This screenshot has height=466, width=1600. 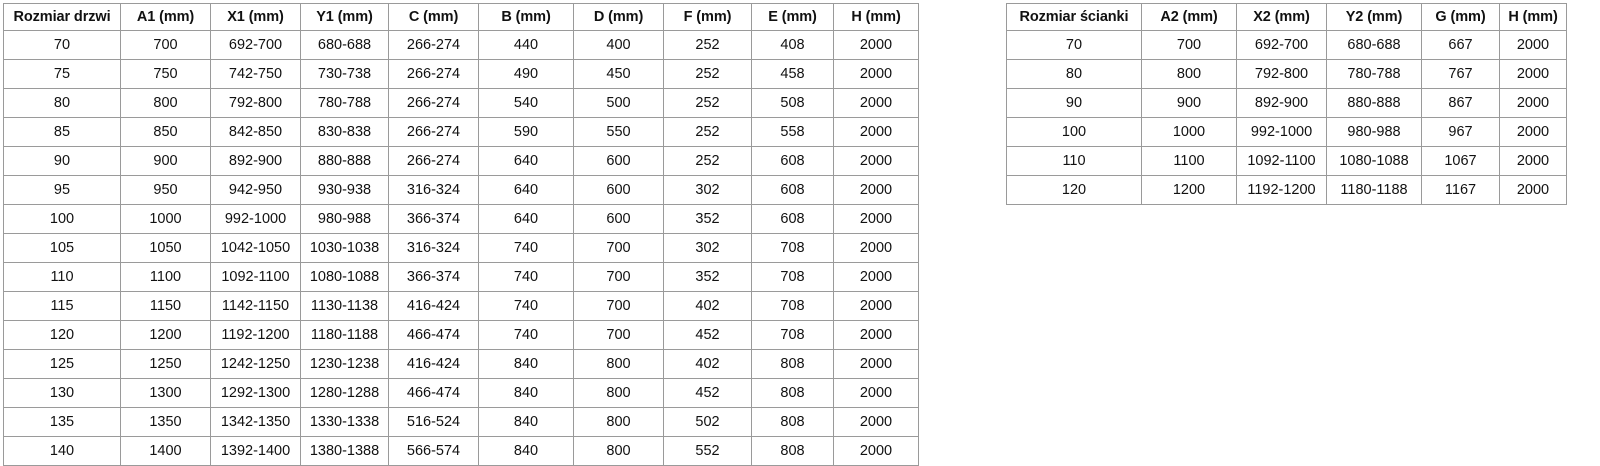 I want to click on table-cell: 440, so click(x=526, y=45).